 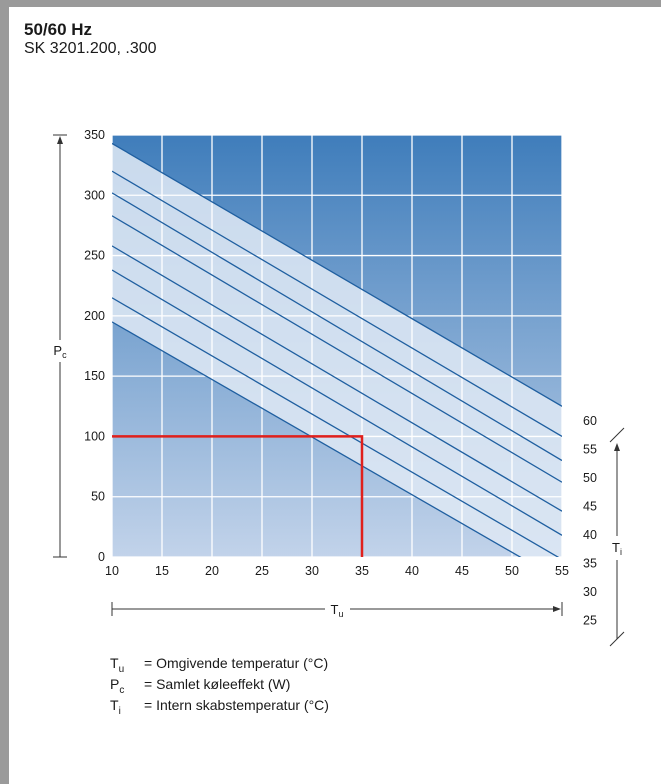 What do you see at coordinates (98, 497) in the screenshot?
I see `y-tick-label: 50` at bounding box center [98, 497].